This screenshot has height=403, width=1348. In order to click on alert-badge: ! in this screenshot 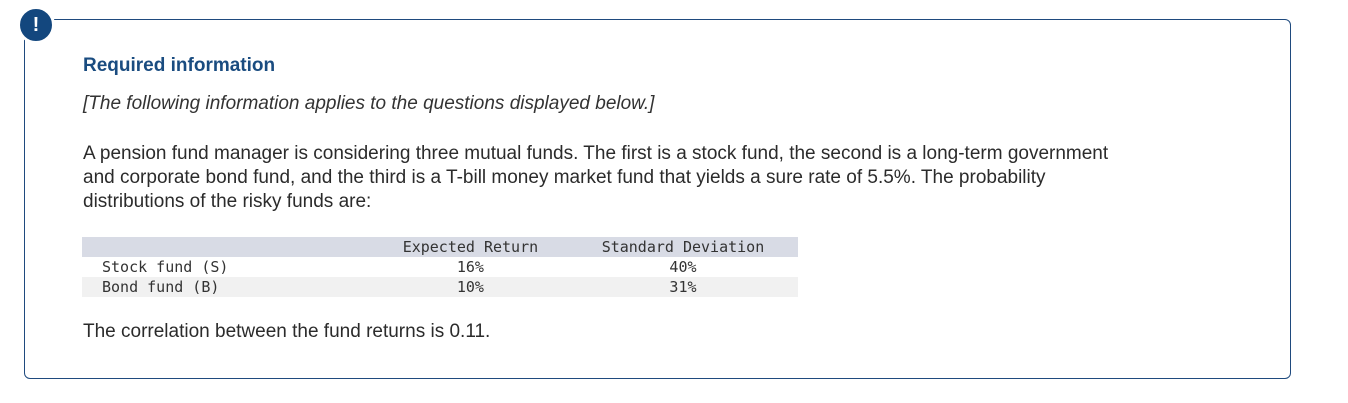, I will do `click(36, 25)`.